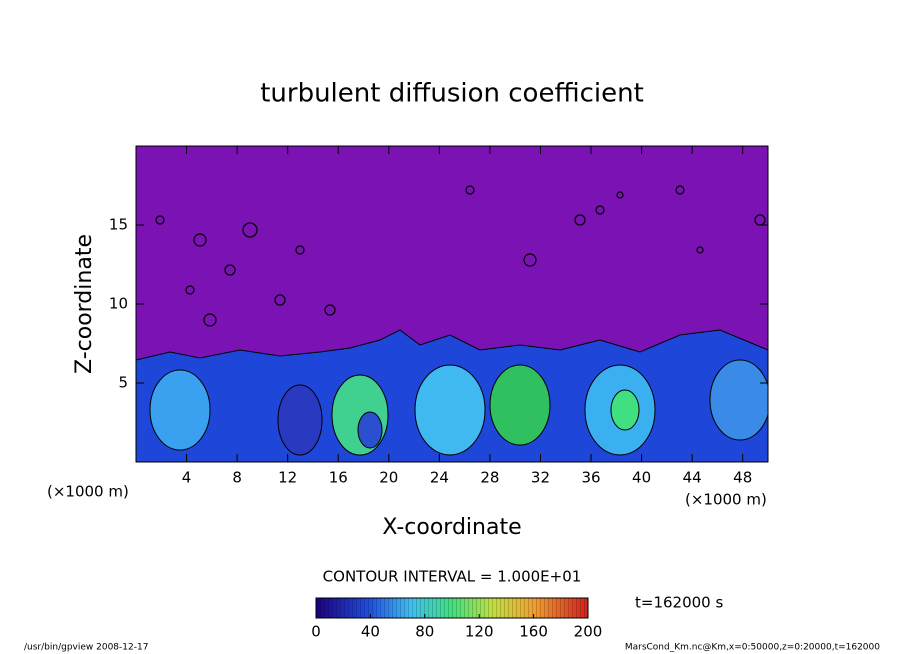  I want to click on colorbar-tick-label: 80, so click(424, 632).